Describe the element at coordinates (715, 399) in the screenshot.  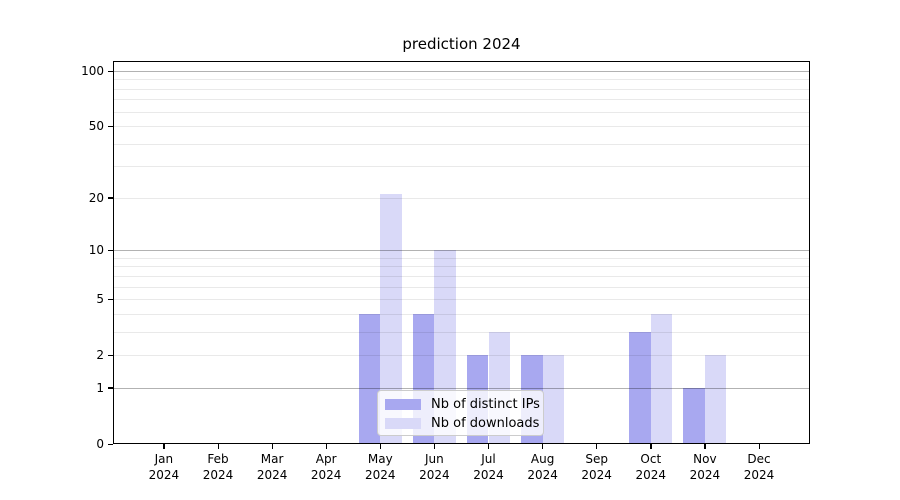
I see `bar-downloads-nov` at that location.